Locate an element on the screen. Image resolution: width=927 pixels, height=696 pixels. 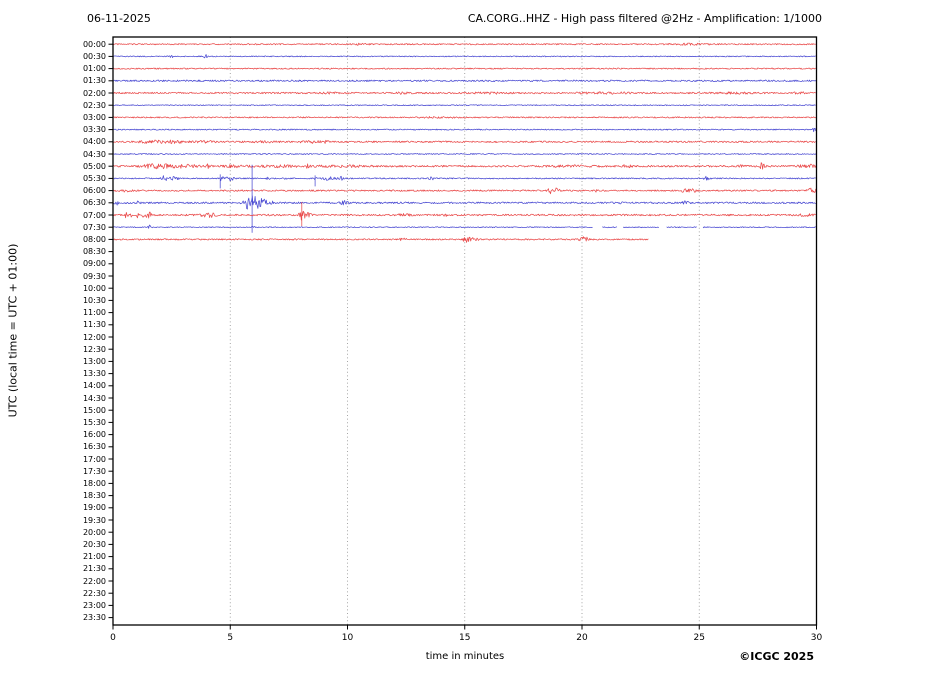
y-tick-label: 00:00 is located at coordinates (94, 44).